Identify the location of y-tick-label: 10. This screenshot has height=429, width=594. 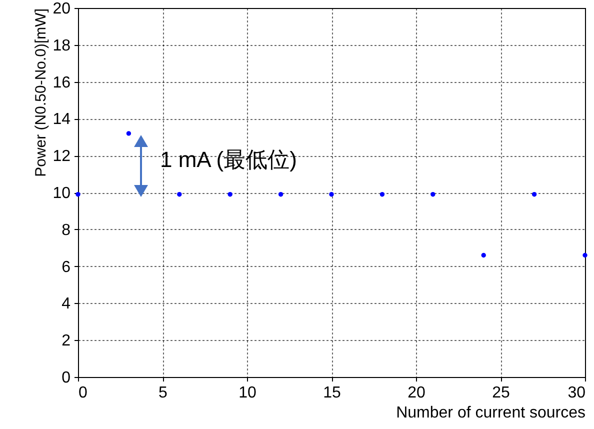
(61, 193).